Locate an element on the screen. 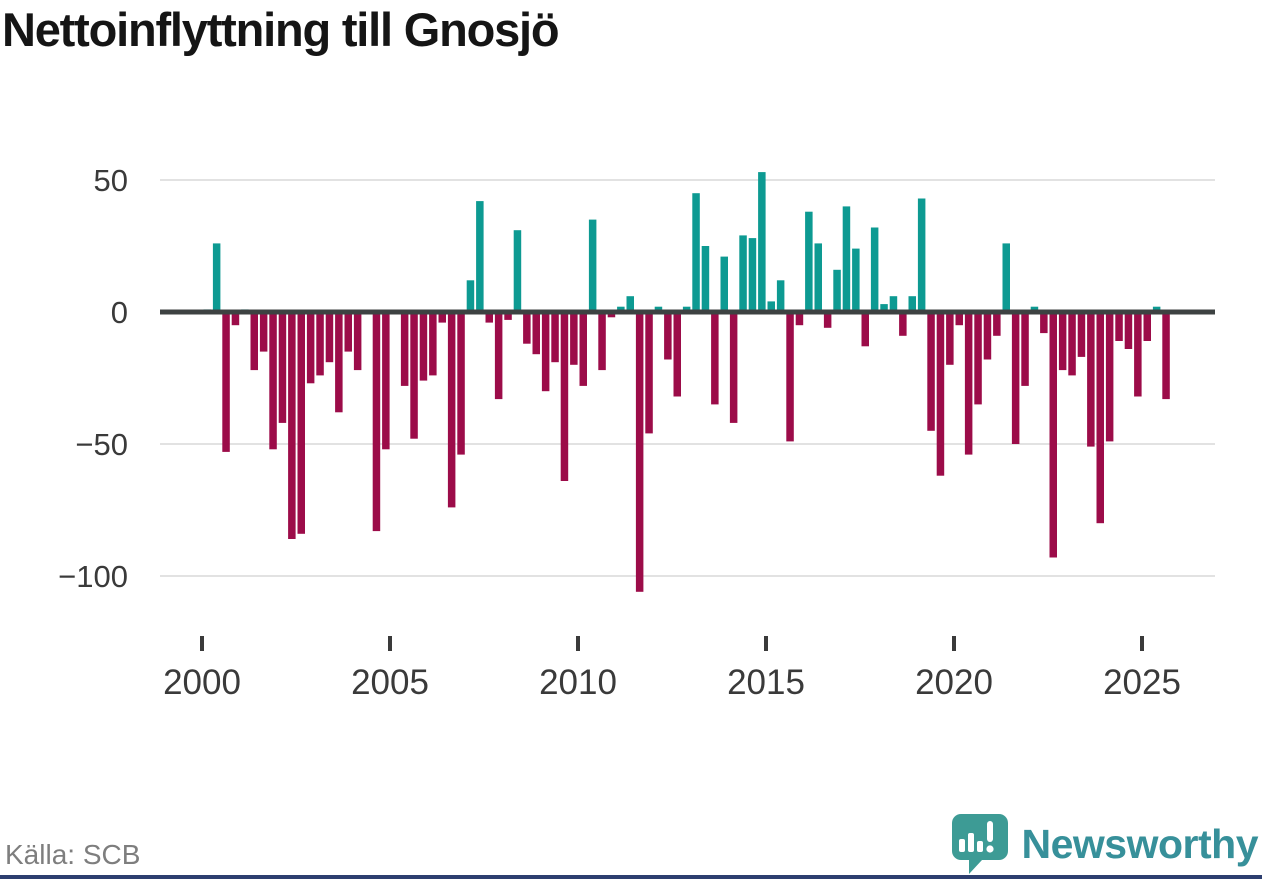  bar-2010Q3: 2010Q3: -22 is located at coordinates (602, 341).